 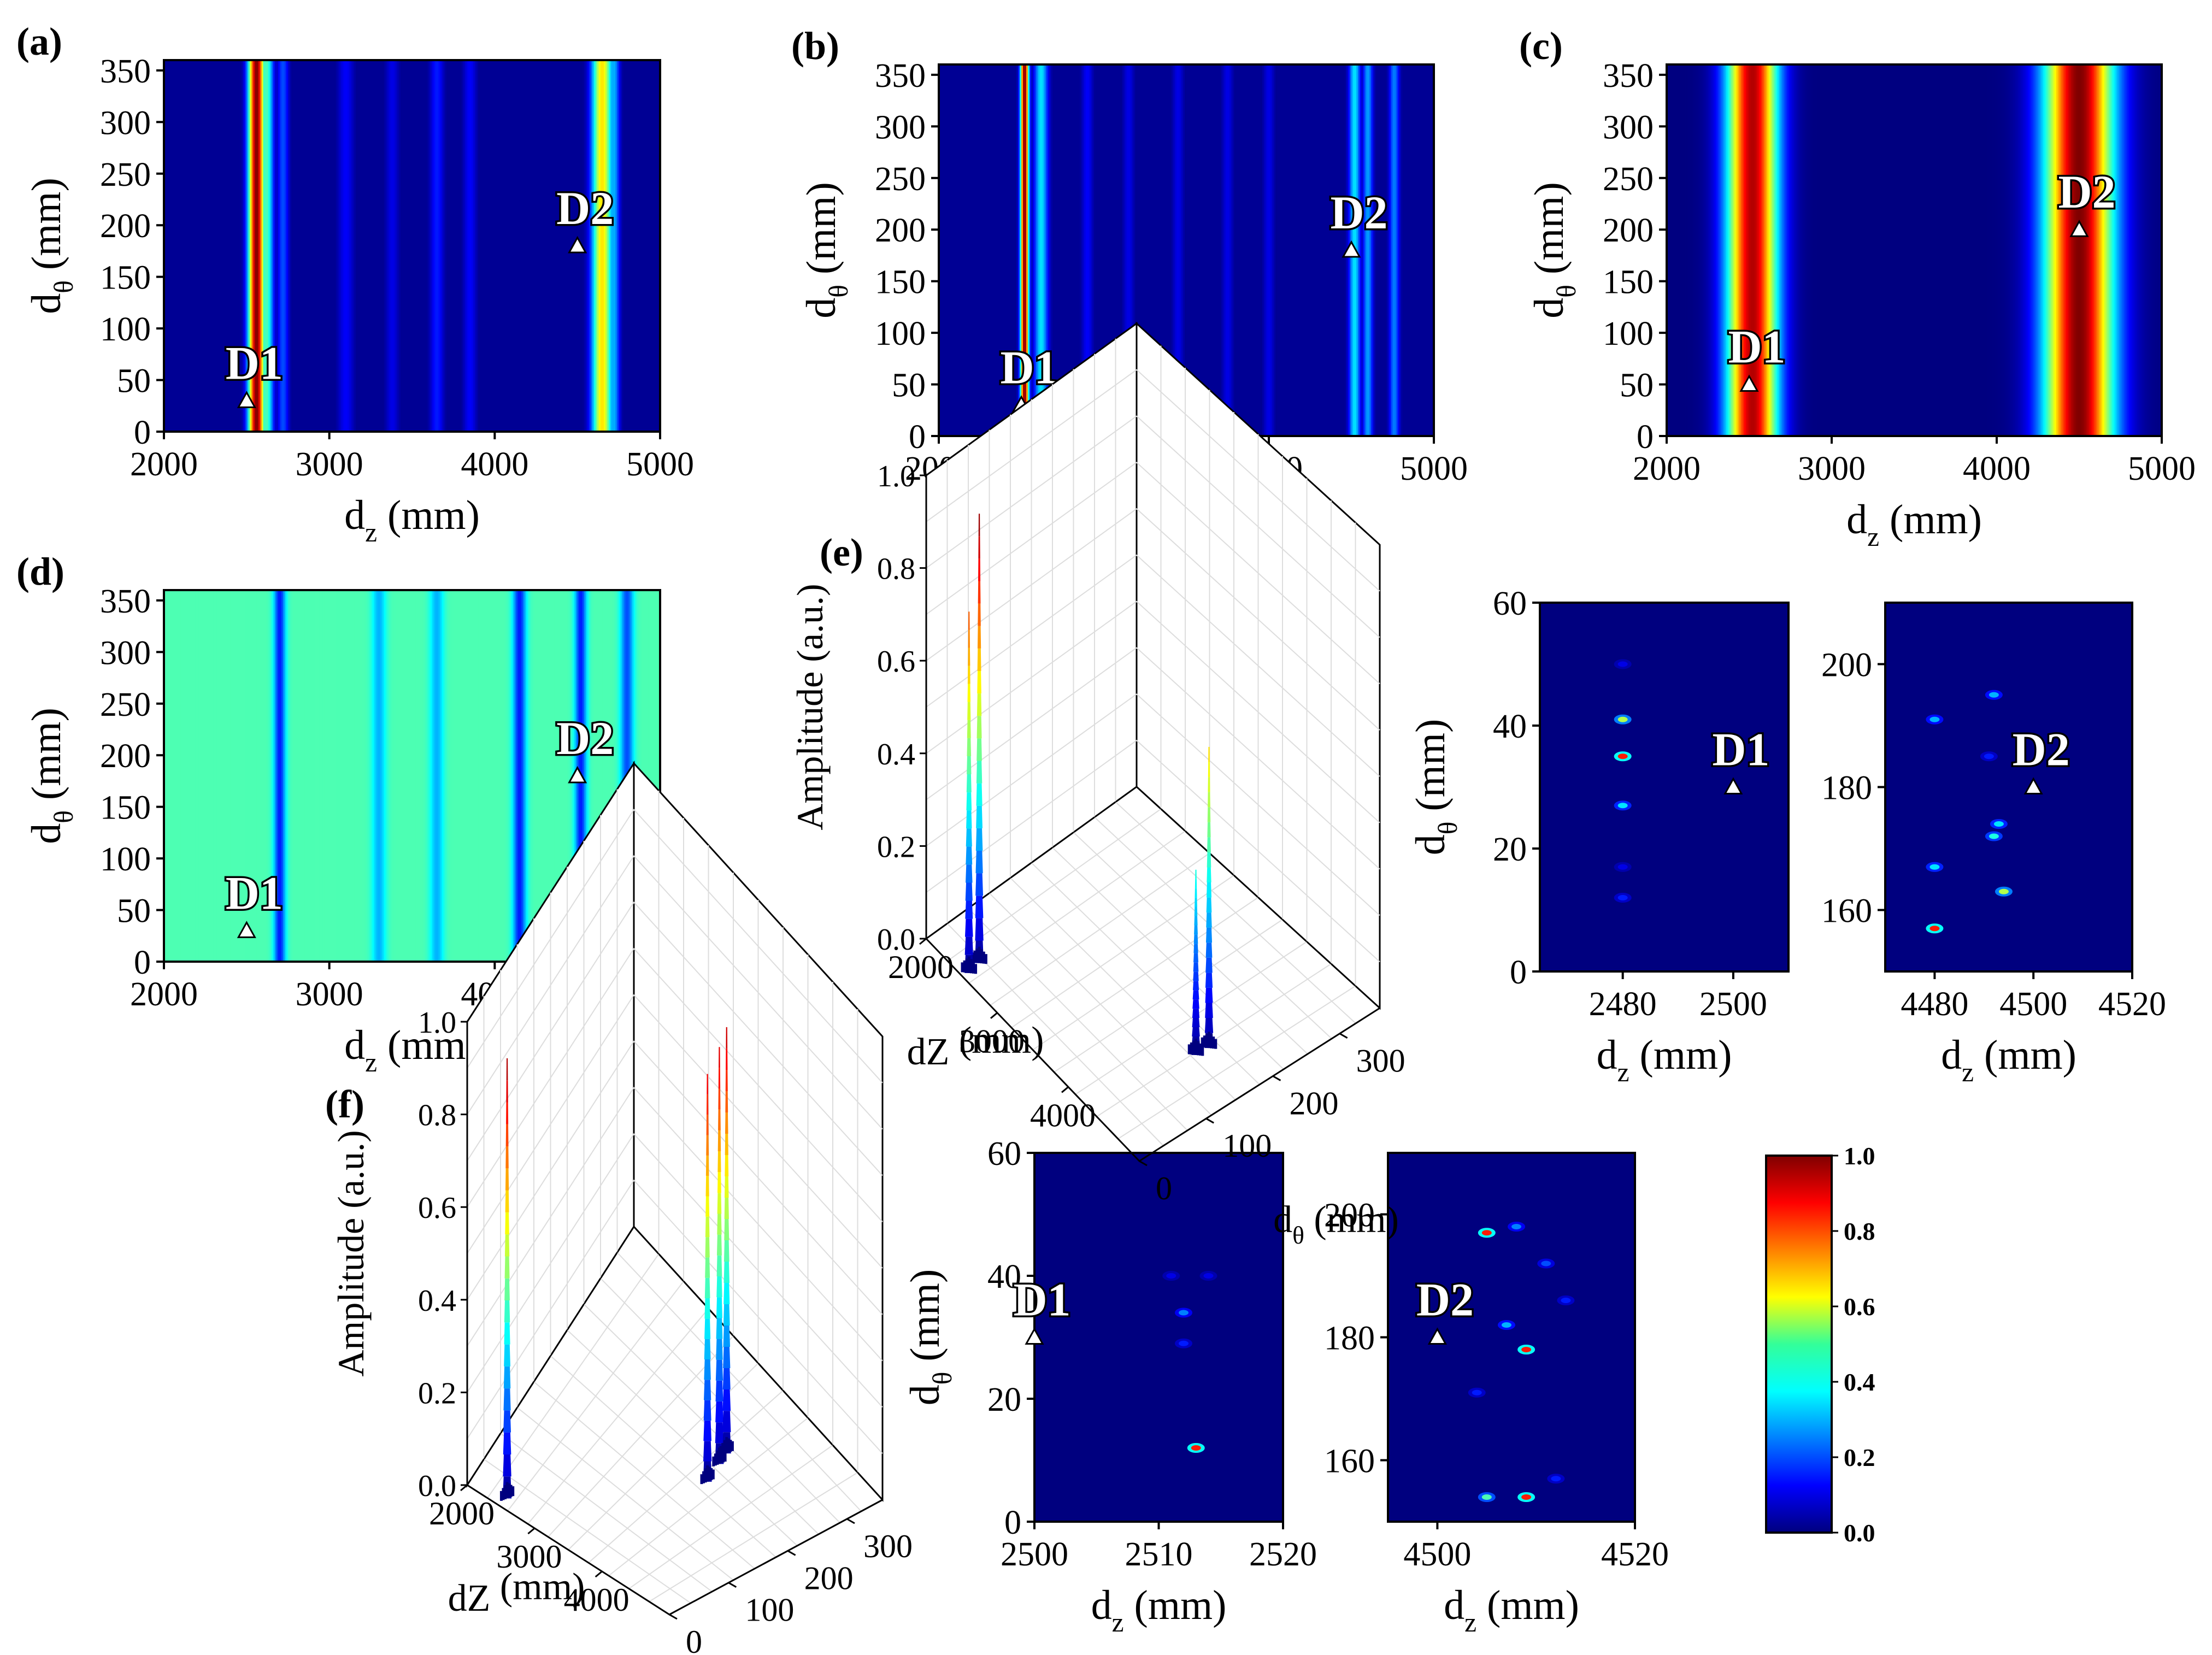 I want to click on chart-f3d-ztick-label: 1.0, so click(x=437, y=1023).